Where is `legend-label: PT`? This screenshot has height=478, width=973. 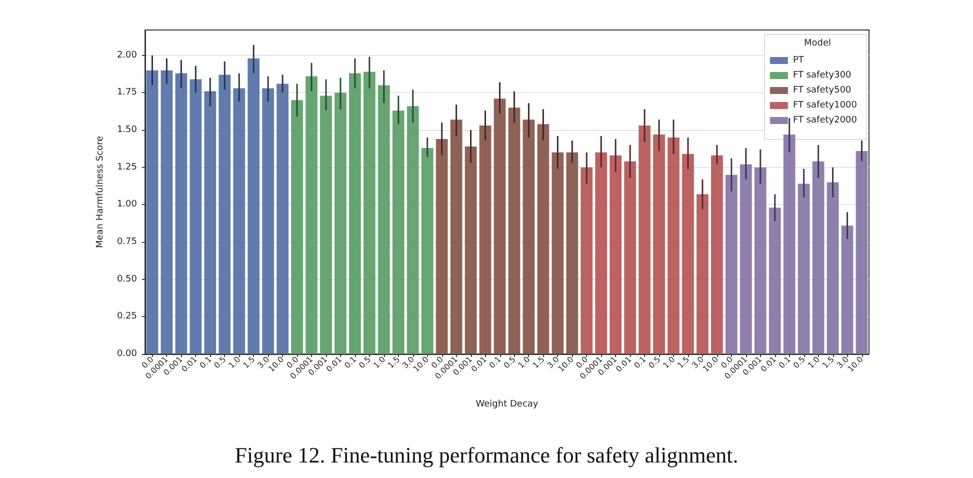 legend-label: PT is located at coordinates (798, 61).